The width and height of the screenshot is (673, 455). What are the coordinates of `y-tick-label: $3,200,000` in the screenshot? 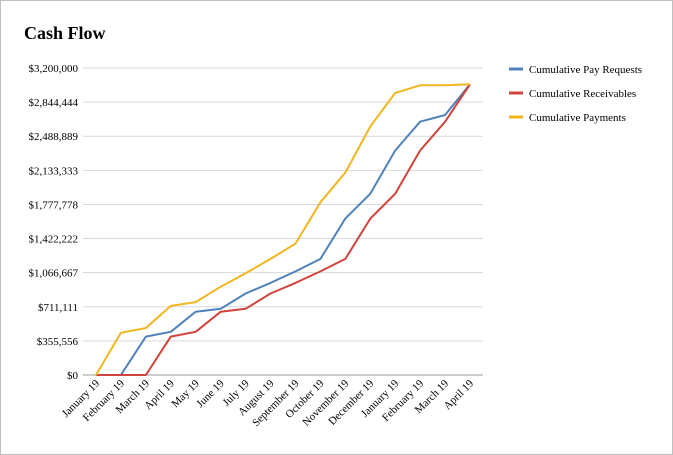 It's located at (54, 69).